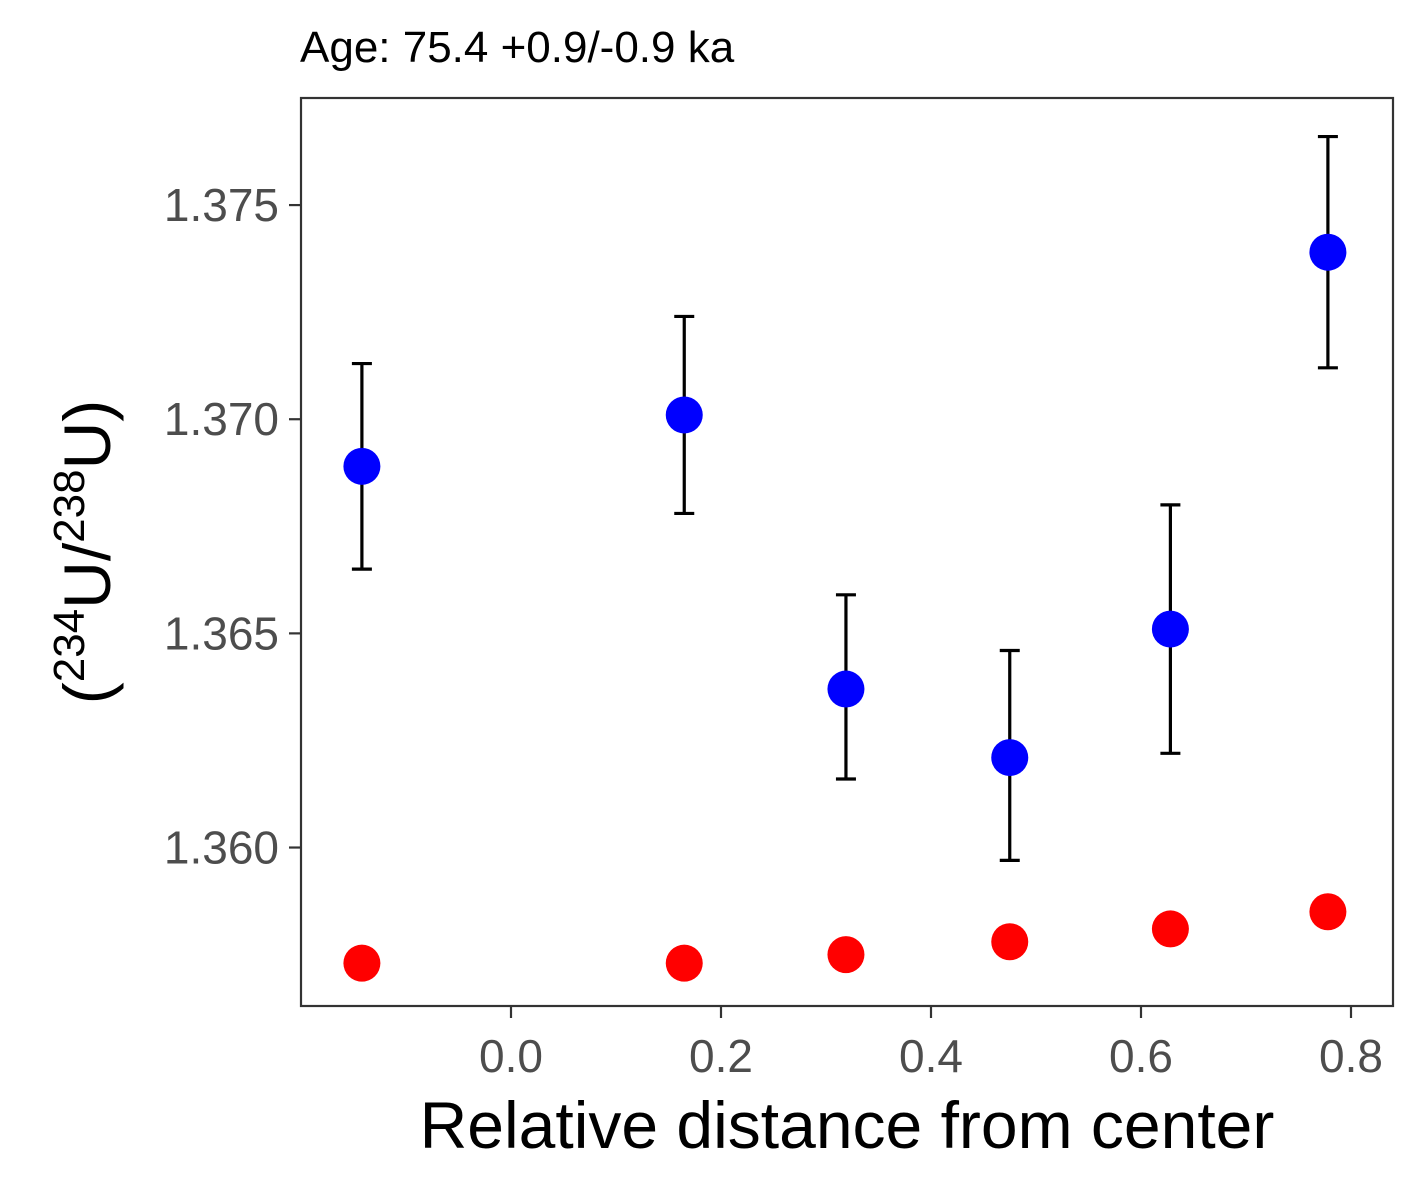 This screenshot has height=1181, width=1417. I want to click on x-tick-label: 0.6, so click(1141, 1056).